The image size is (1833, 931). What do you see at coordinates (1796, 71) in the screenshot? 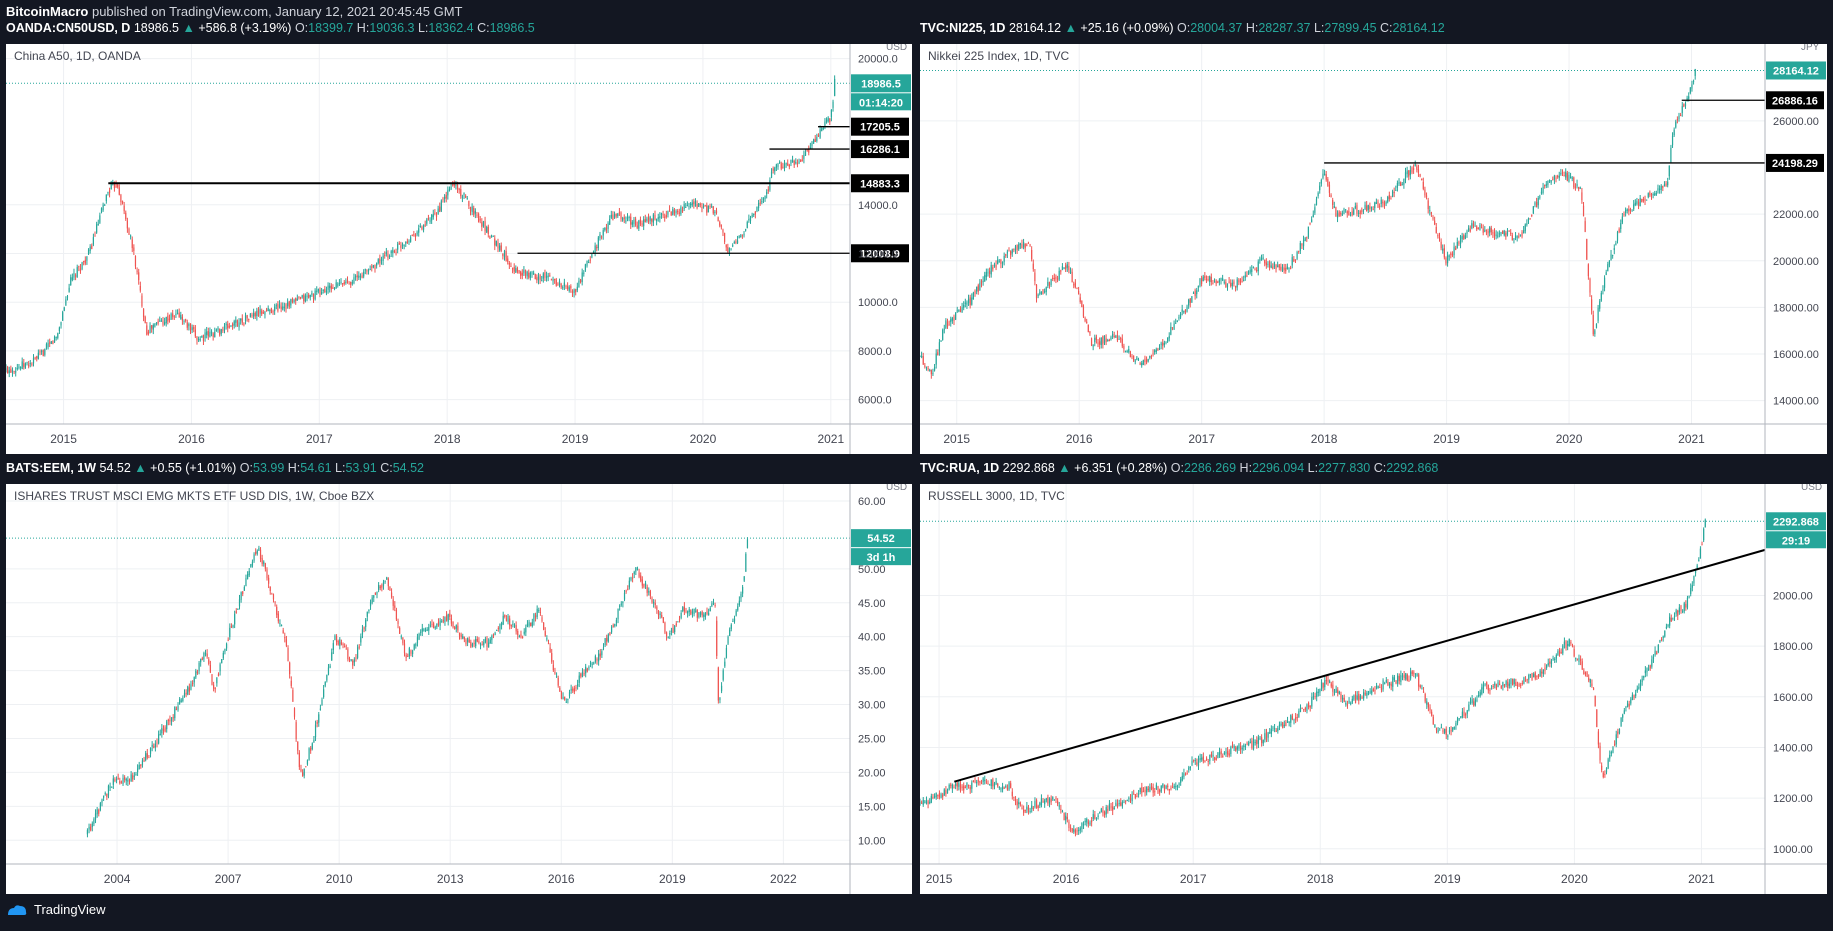
I see `last-price-tag-text: 28164.12` at bounding box center [1796, 71].